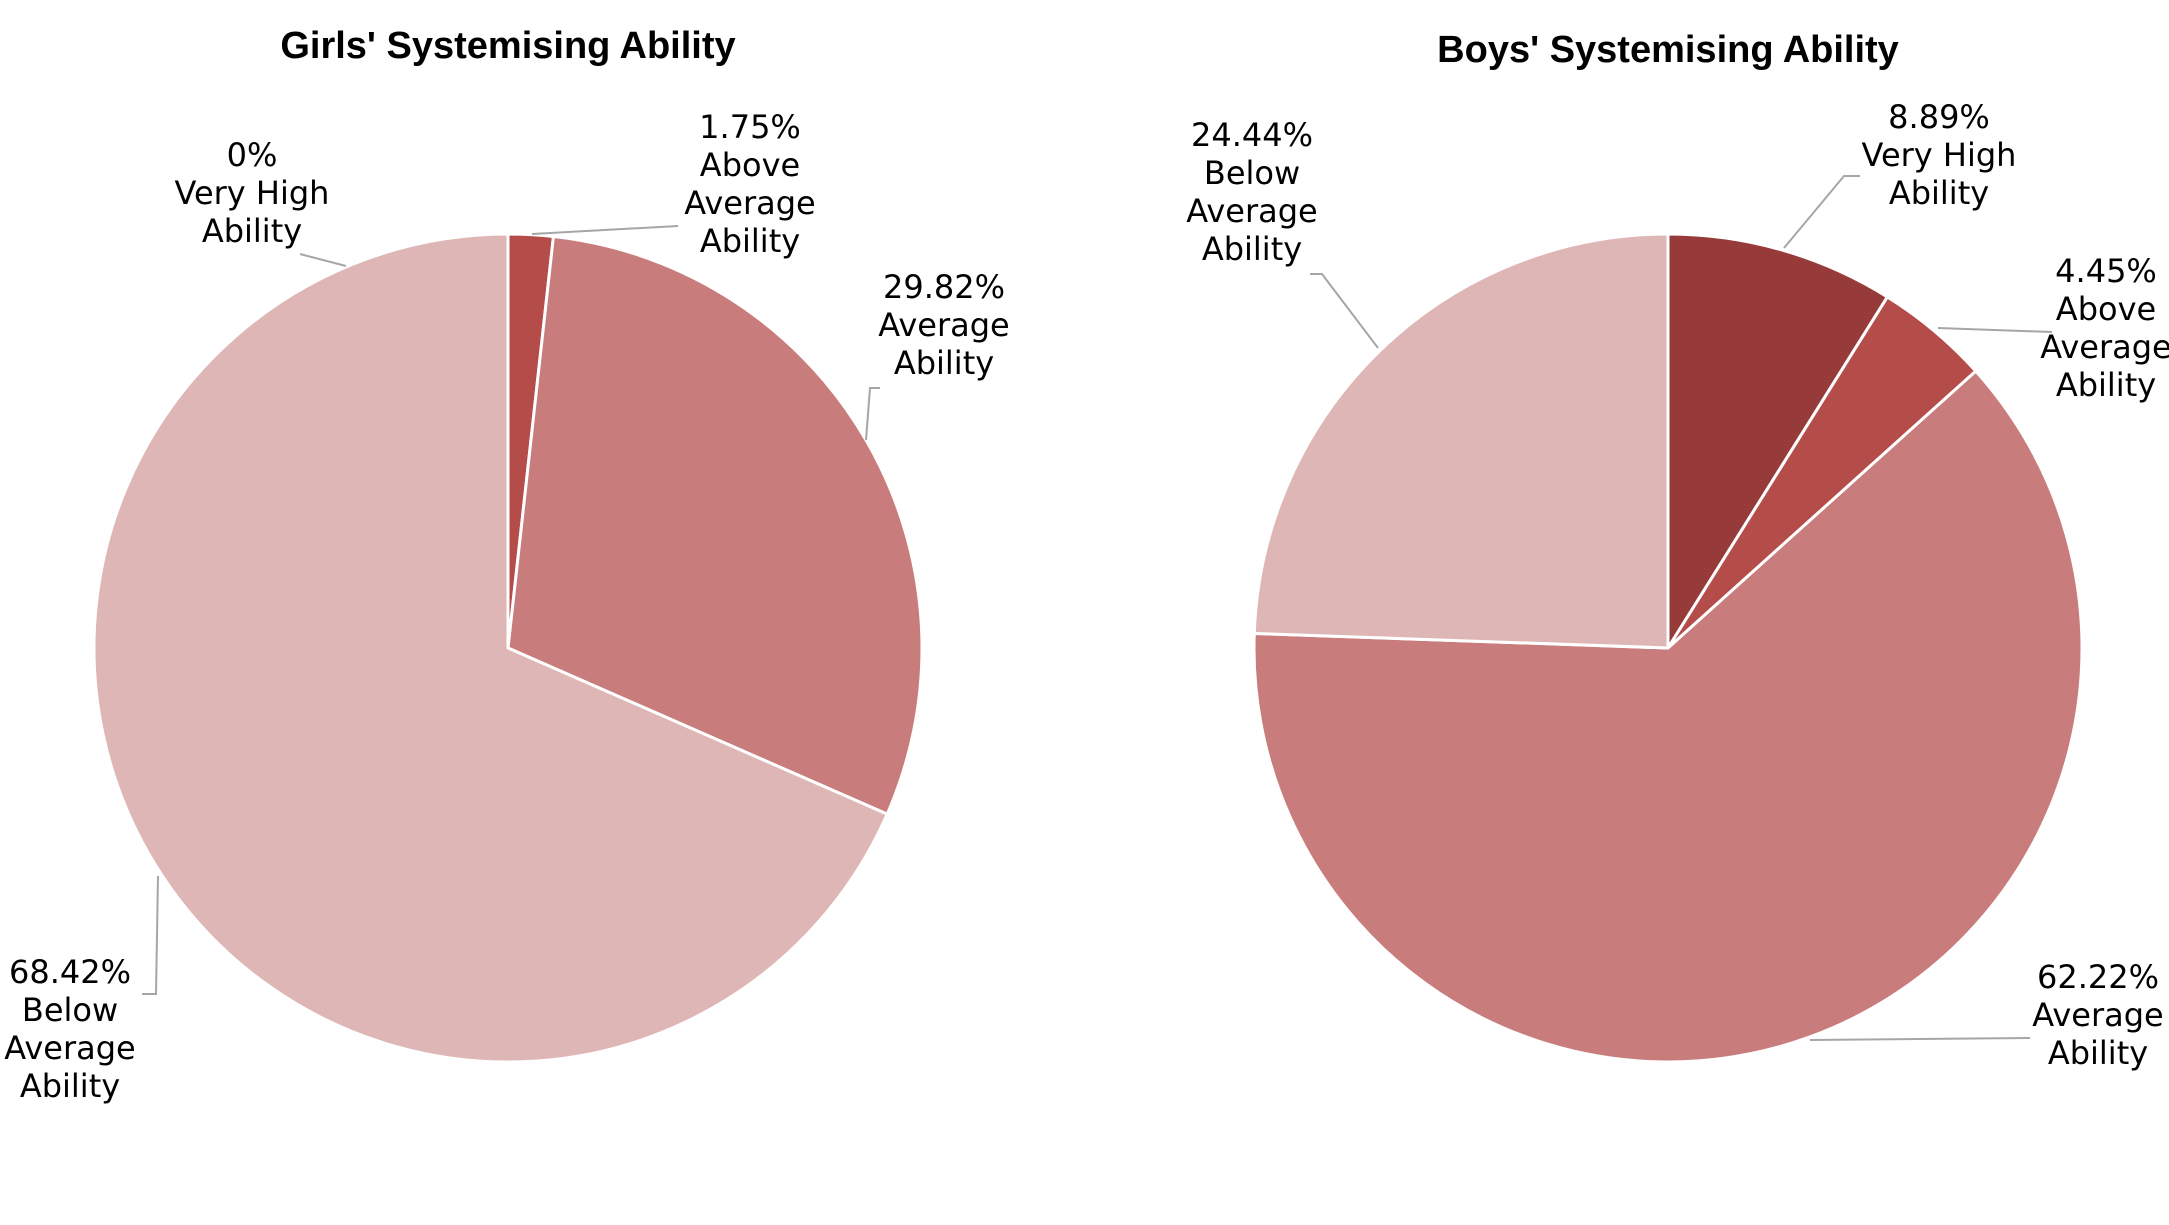 The image size is (2169, 1225). Describe the element at coordinates (1668, 50) in the screenshot. I see `boys-chart-title: Boys' Systemising Ability` at that location.